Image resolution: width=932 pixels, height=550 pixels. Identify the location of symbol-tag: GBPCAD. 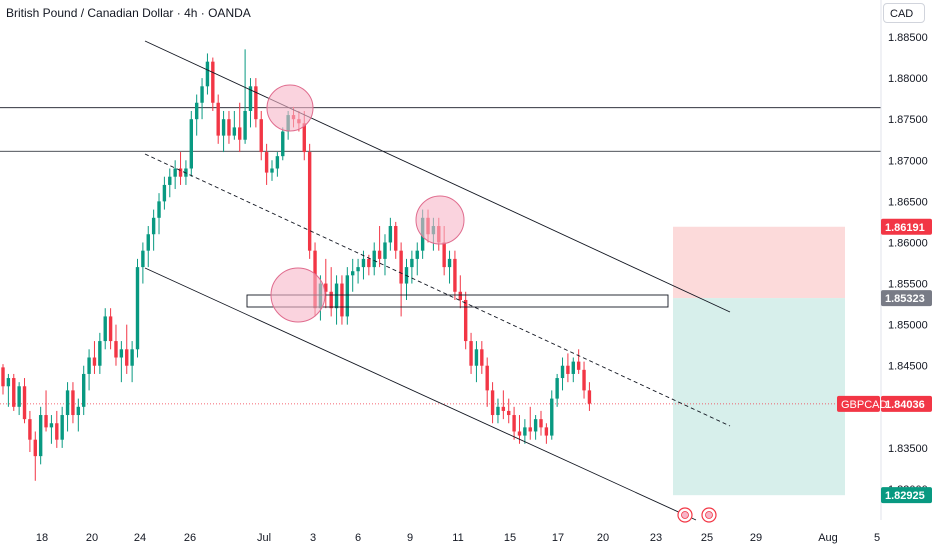
(864, 405).